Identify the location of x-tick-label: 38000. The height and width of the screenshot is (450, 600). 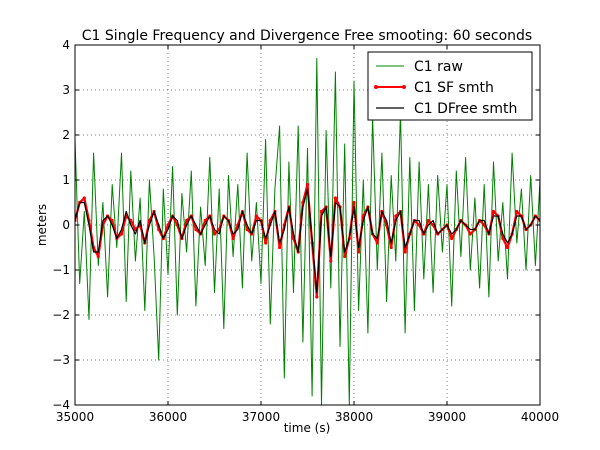
(354, 417).